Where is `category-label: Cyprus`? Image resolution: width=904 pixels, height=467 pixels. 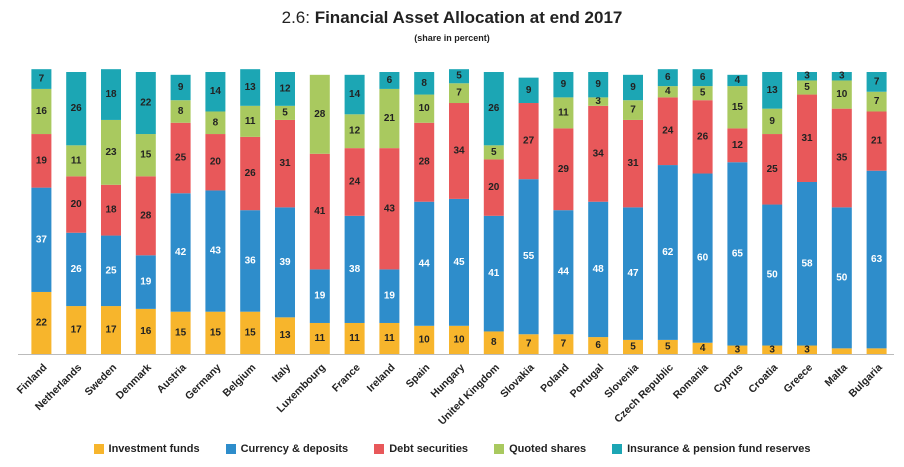 category-label: Cyprus is located at coordinates (728, 379).